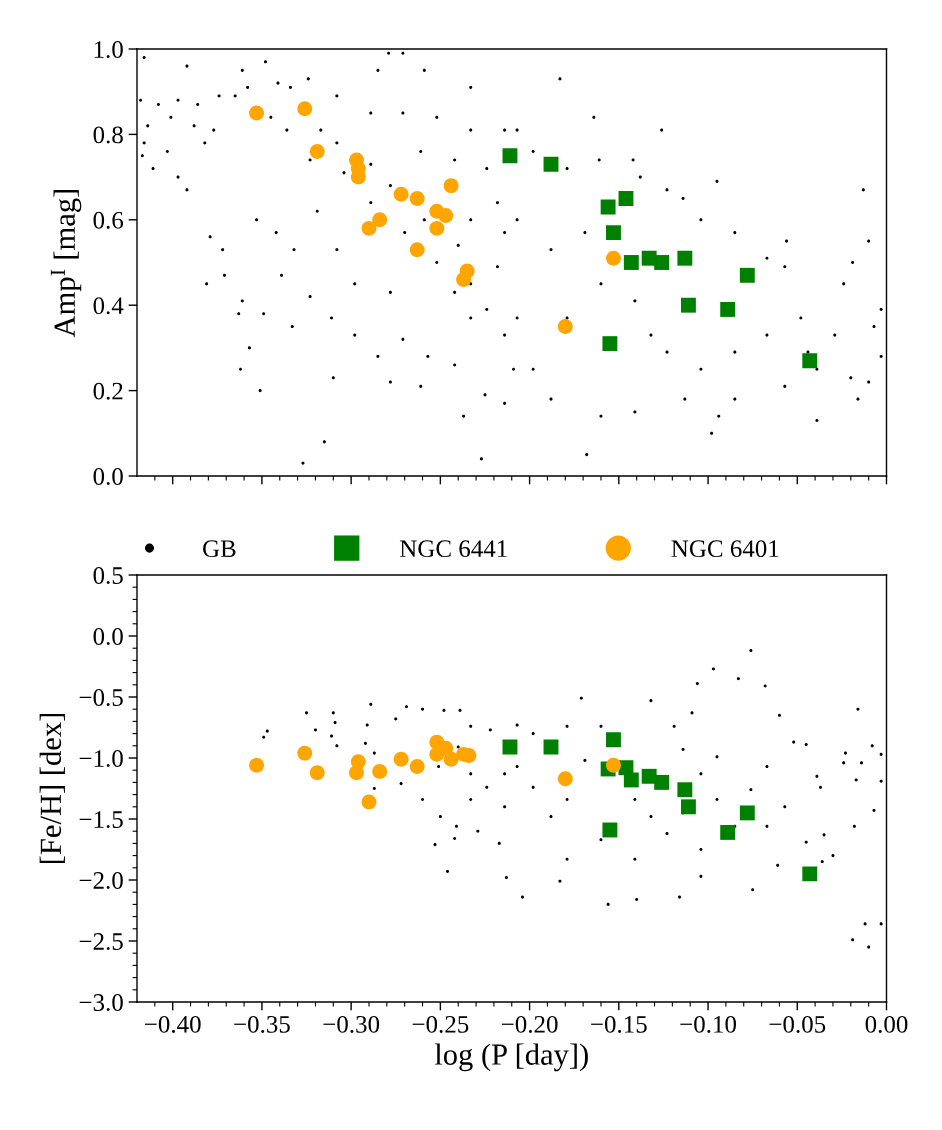 Image resolution: width=942 pixels, height=1130 pixels. I want to click on y-axis-title: [Fe/H] [dex], so click(52, 788).